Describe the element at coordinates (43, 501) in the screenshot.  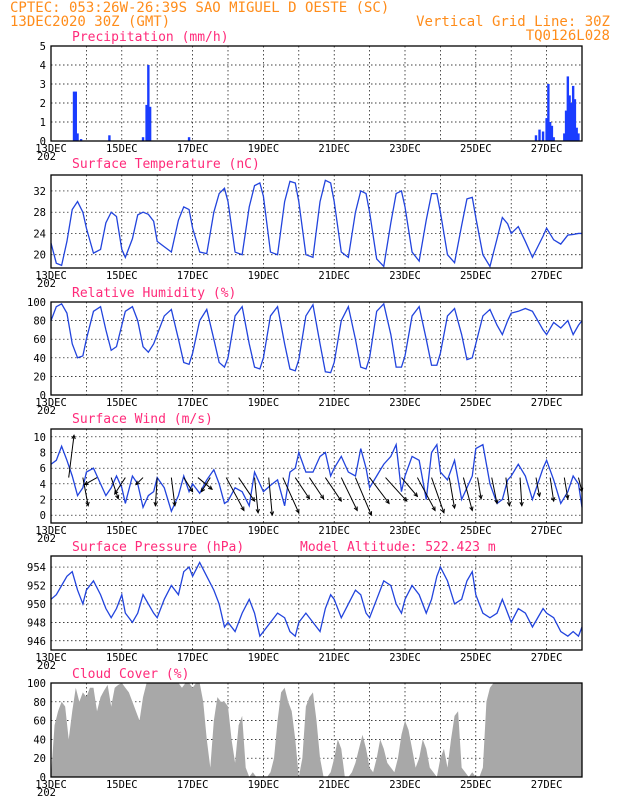
I see `wind-ytick-label: 2` at that location.